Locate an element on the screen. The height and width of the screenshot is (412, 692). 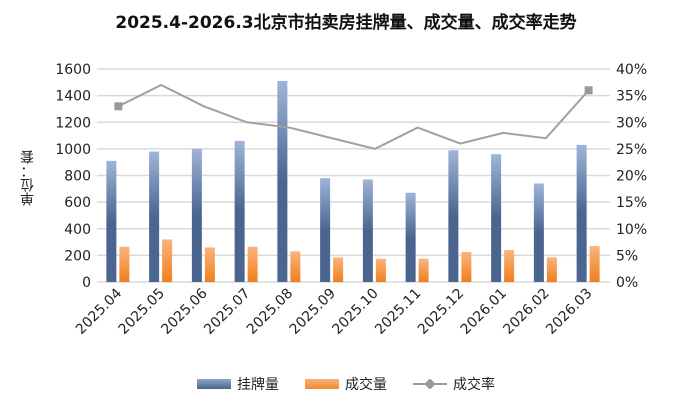
y-tick-label: 1000 is located at coordinates (73, 150).